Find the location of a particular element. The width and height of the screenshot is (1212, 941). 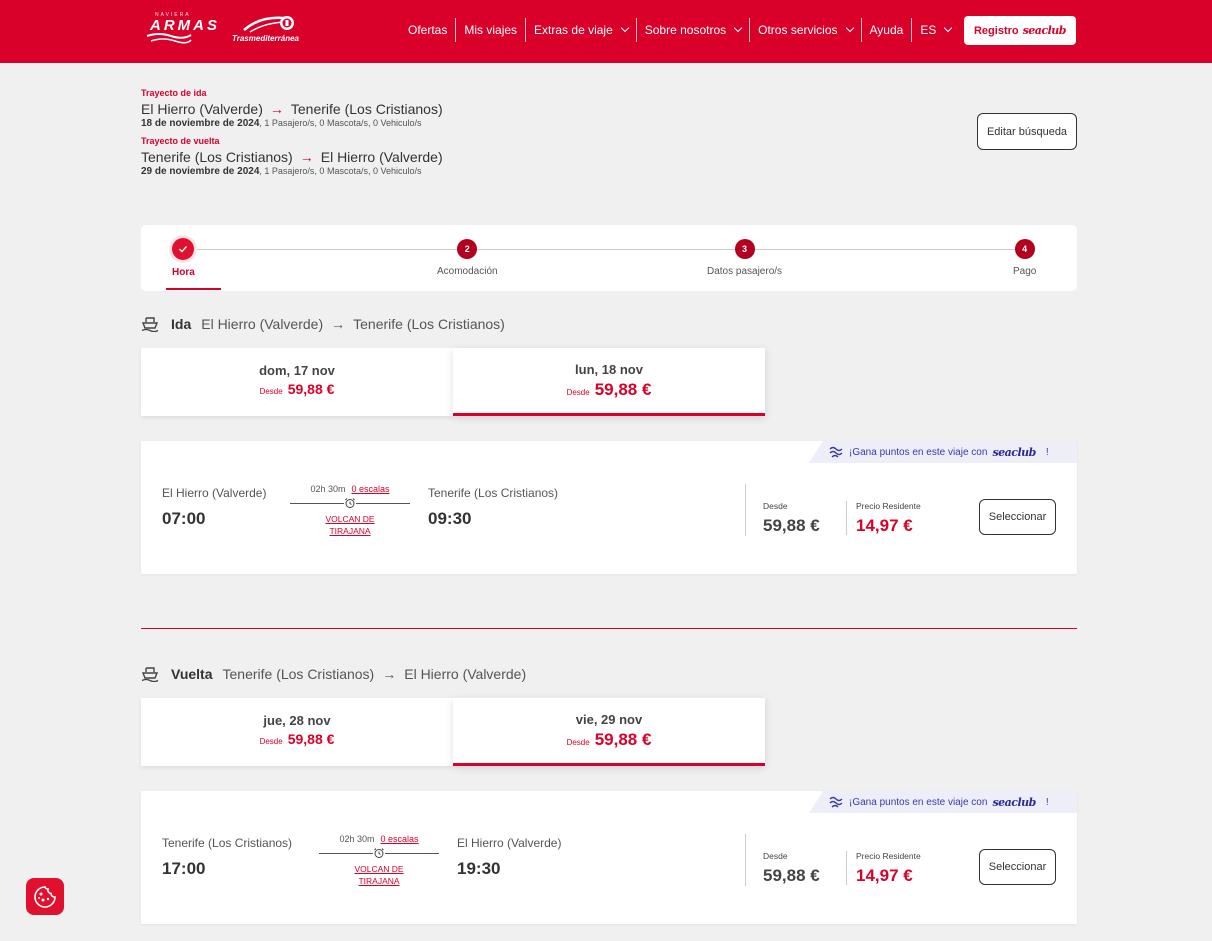

outbound-label: Trayecto de ida is located at coordinates (174, 93).